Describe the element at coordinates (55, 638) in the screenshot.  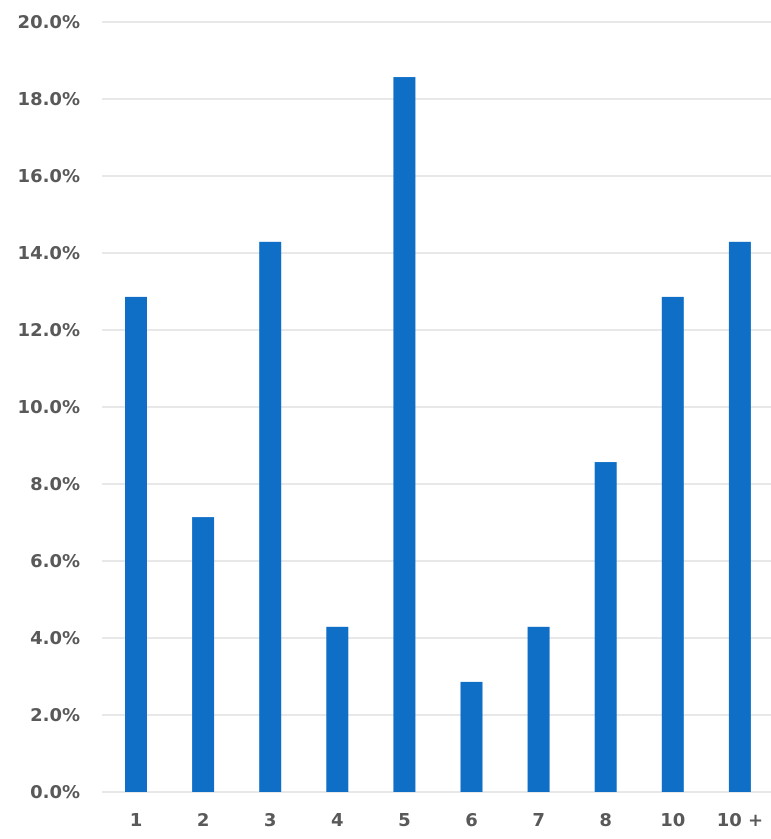
I see `y-tick-label: 4.0%` at that location.